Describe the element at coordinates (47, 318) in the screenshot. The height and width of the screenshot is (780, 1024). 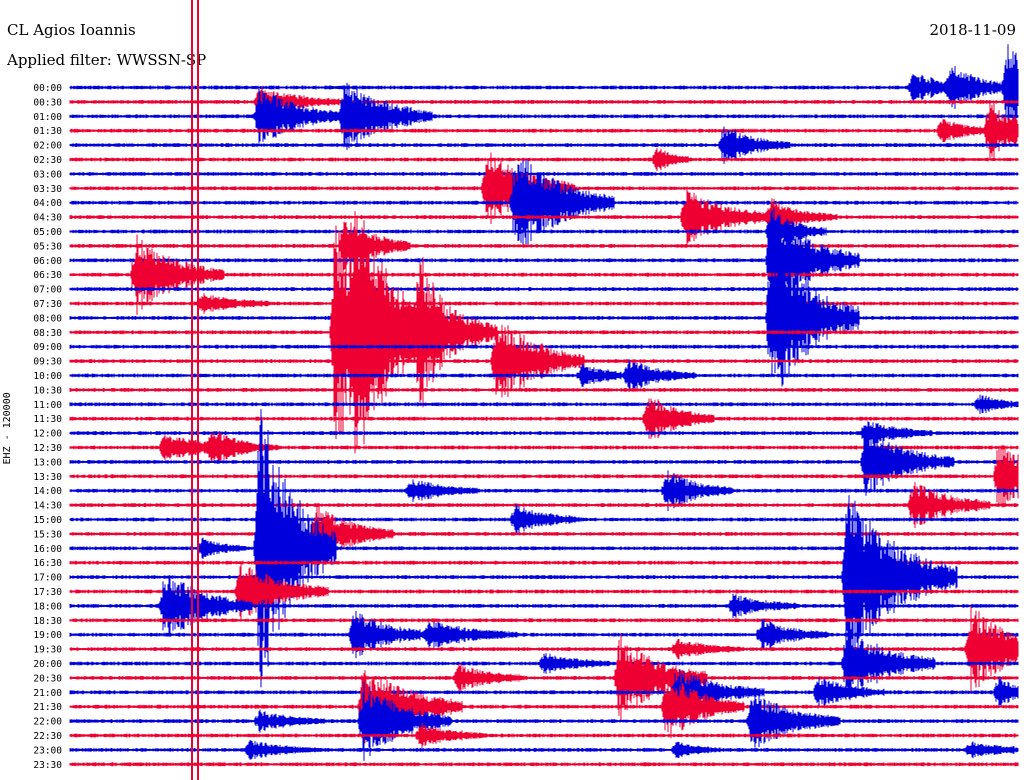
I see `time-tick-label: 08:00` at that location.